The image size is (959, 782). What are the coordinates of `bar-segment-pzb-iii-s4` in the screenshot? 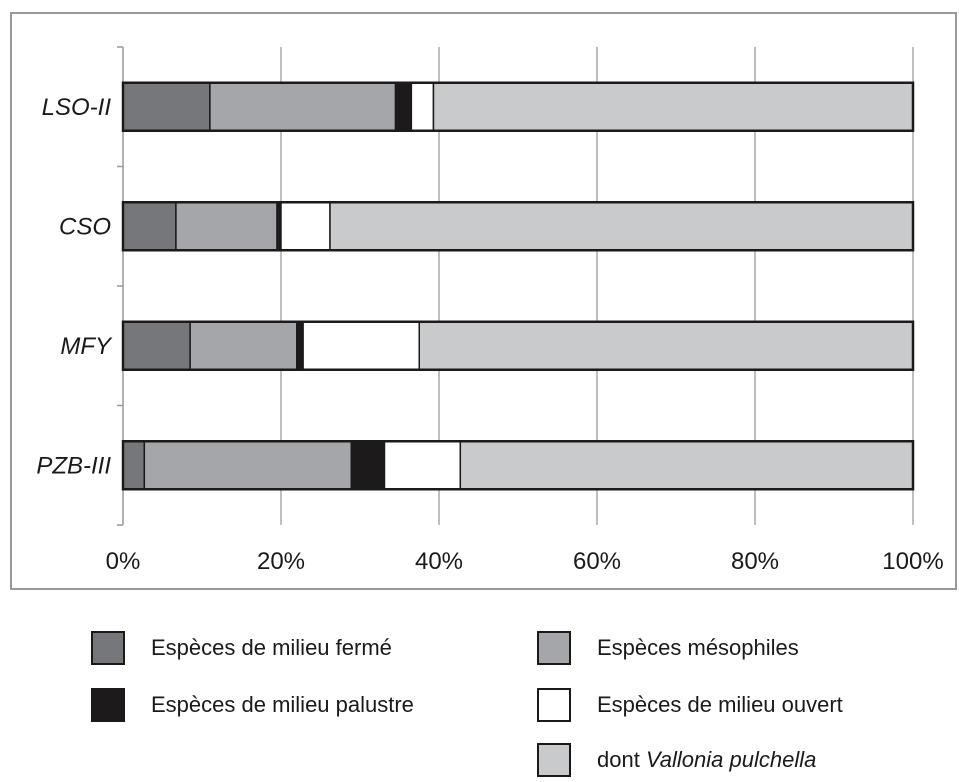 It's located at (686, 465).